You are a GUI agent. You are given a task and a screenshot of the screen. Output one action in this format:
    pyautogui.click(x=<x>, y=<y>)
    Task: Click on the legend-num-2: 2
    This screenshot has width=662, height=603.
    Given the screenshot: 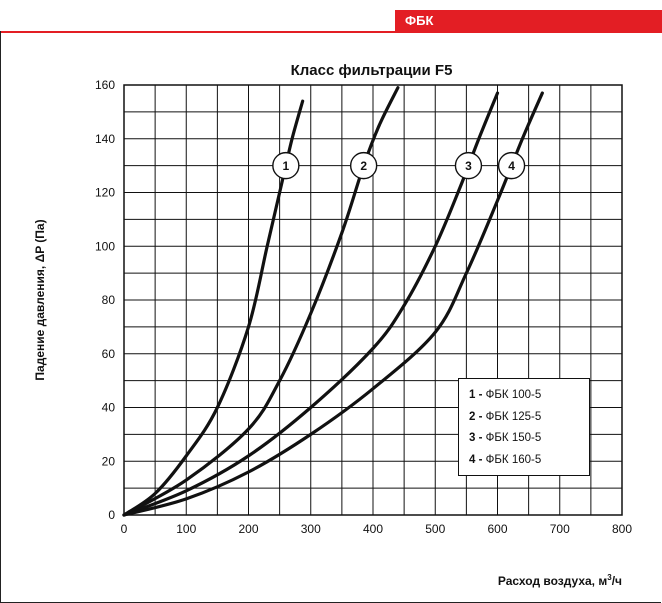 What is the action you would take?
    pyautogui.click(x=472, y=416)
    